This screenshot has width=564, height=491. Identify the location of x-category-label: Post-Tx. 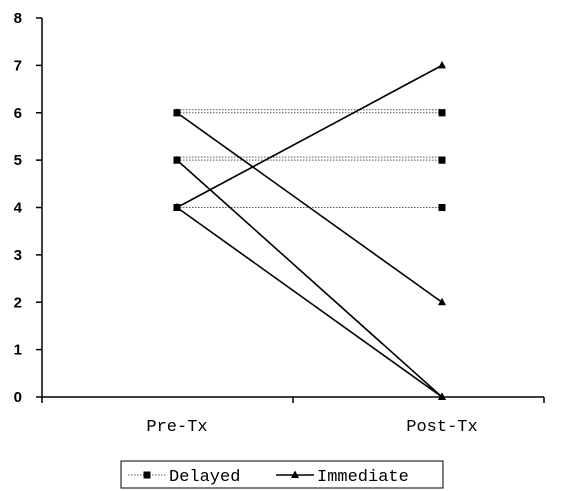
(441, 427).